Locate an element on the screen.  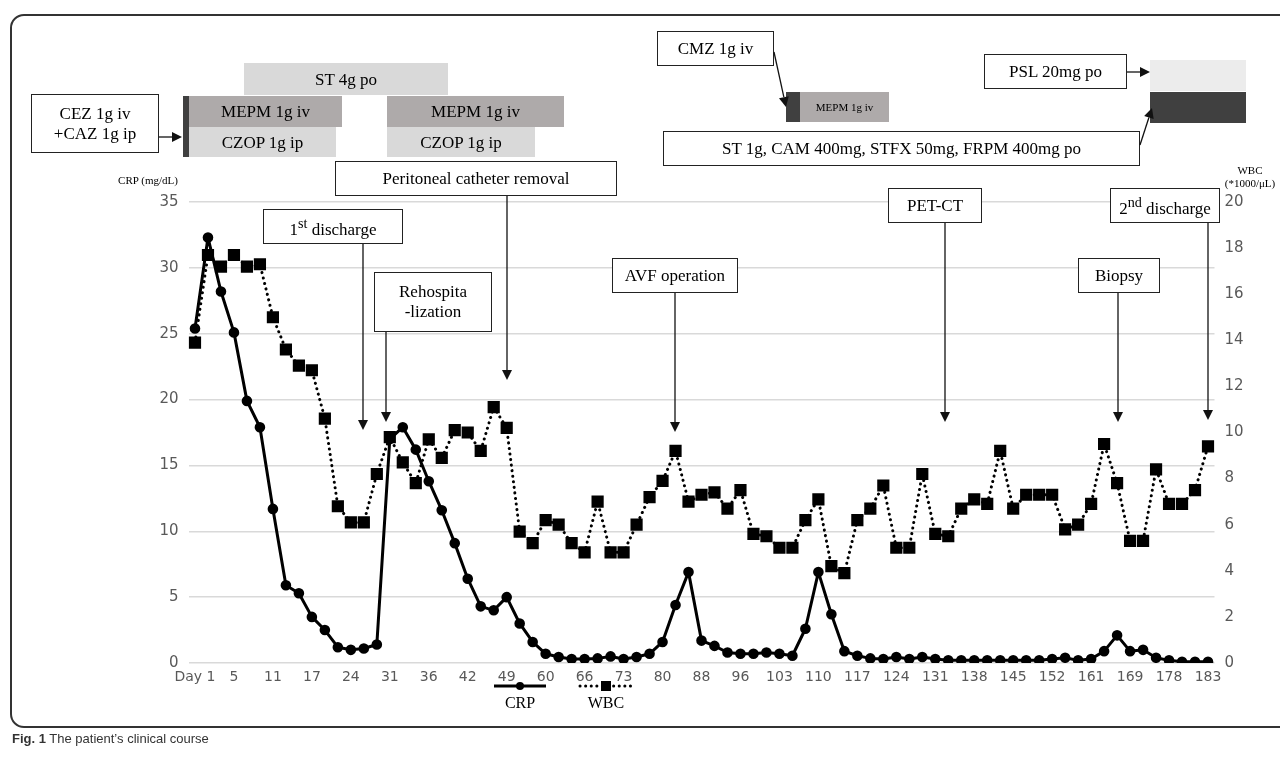
x-tick-label: 152 is located at coordinates (1052, 676).